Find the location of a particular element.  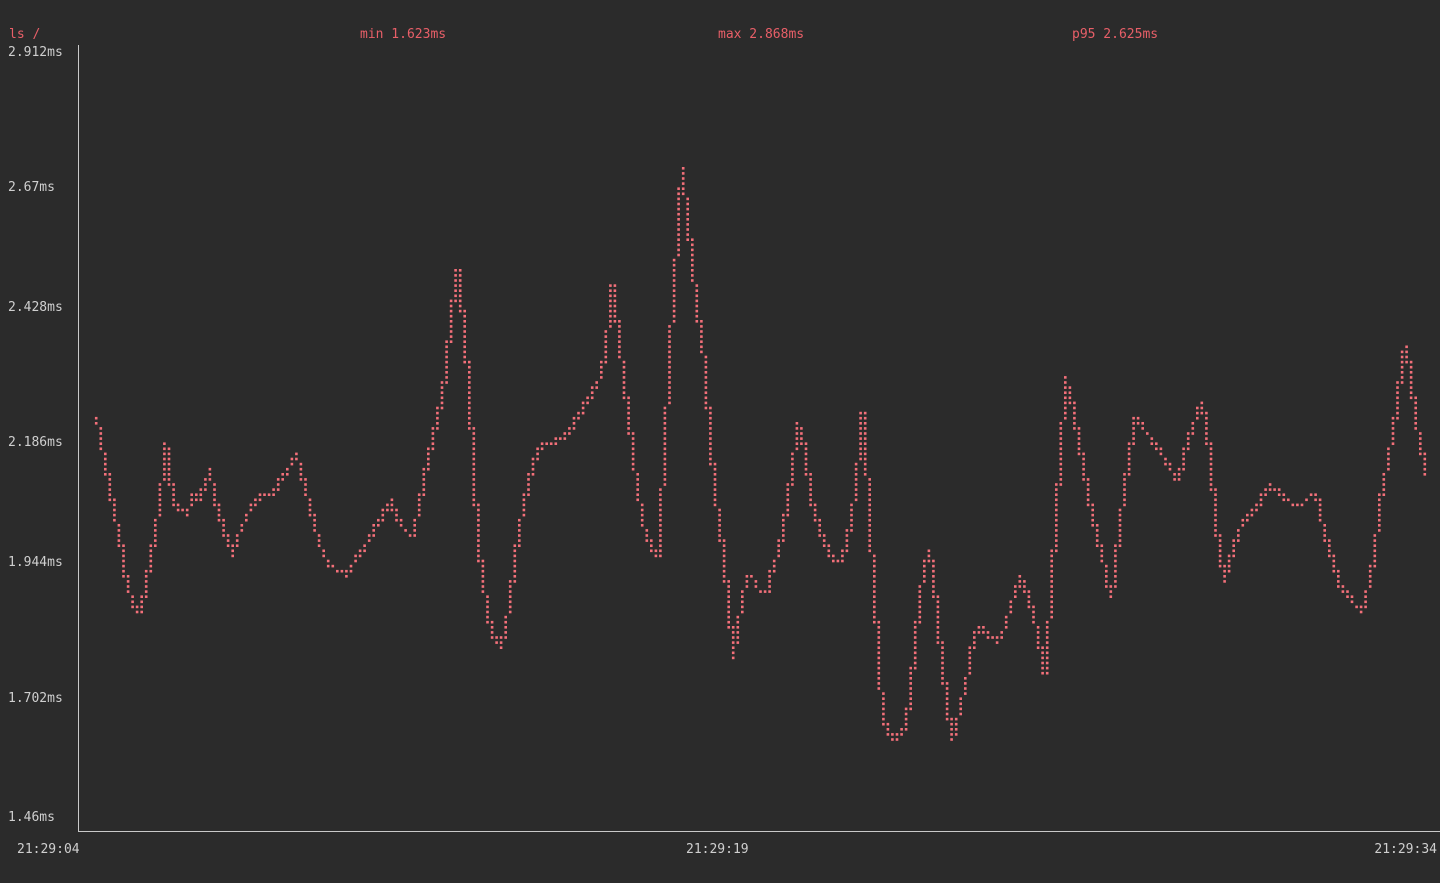

y-axis-tick-label: 2.186ms is located at coordinates (35, 442).